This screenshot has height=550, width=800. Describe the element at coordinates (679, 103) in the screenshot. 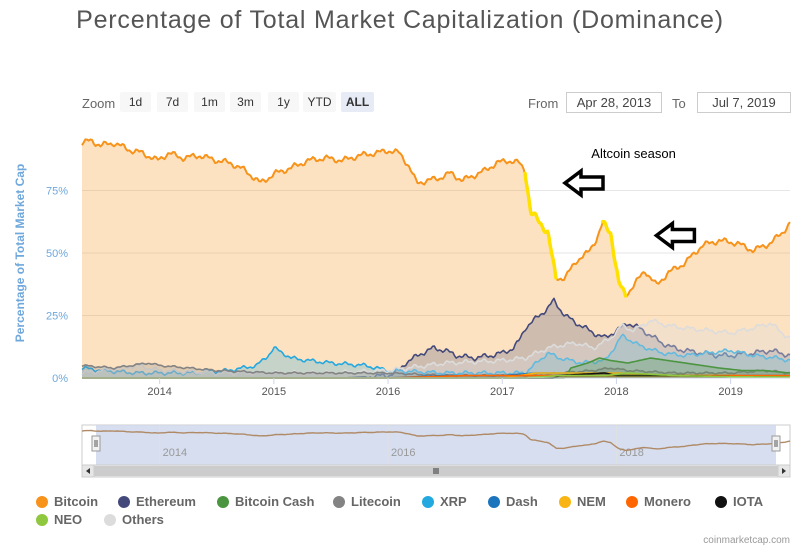

I see `to-label: To` at that location.